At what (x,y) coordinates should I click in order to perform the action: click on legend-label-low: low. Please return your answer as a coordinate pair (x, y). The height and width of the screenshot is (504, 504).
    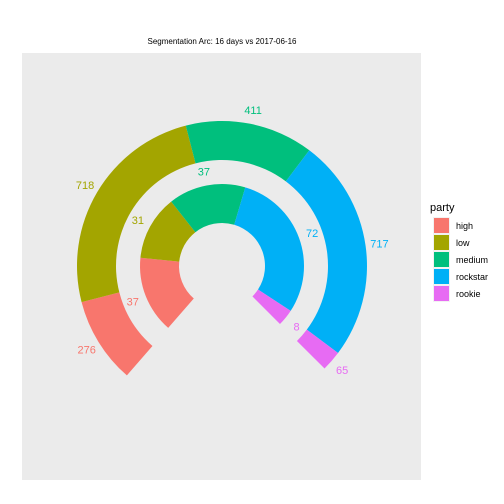
    Looking at the image, I should click on (463, 243).